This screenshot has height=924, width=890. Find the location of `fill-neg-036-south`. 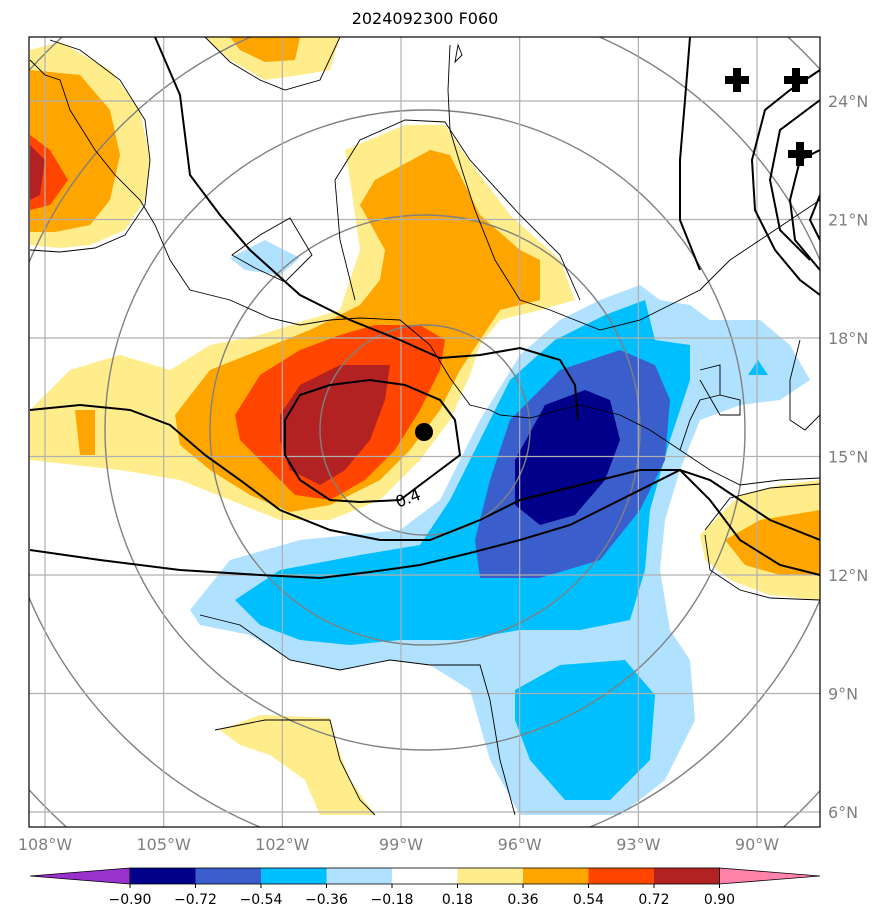

fill-neg-036-south is located at coordinates (585, 730).